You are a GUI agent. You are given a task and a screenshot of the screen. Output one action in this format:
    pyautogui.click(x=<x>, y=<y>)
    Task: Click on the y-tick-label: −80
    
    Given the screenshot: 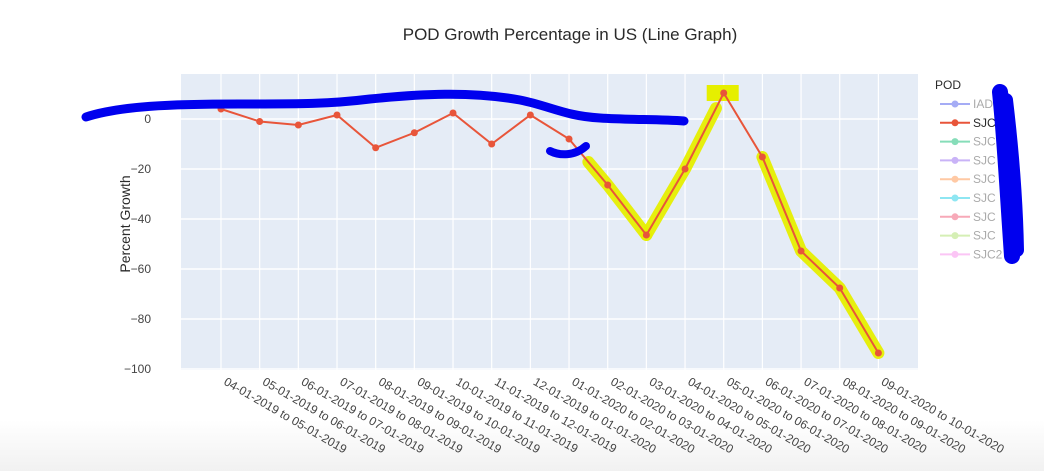 What is the action you would take?
    pyautogui.click(x=141, y=319)
    